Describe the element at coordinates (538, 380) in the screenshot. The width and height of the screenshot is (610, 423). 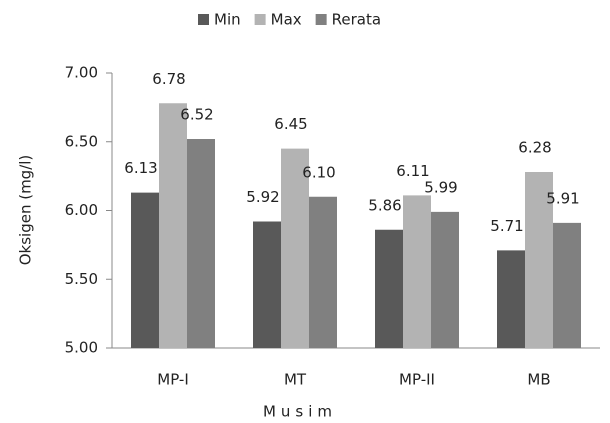
I see `x-tick-label: MB` at that location.